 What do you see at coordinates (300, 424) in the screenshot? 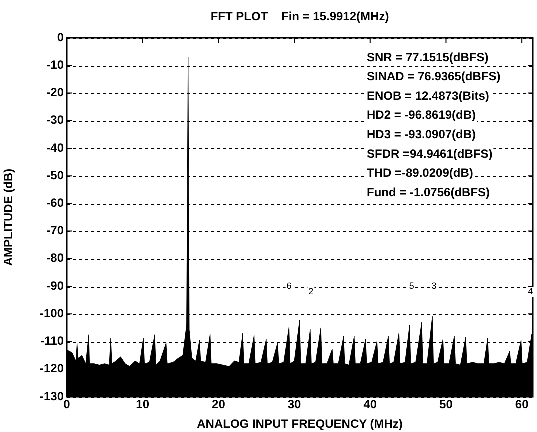
I see `x-axis-title: ANALOG INPUT FREQUENCY (MHz)` at bounding box center [300, 424].